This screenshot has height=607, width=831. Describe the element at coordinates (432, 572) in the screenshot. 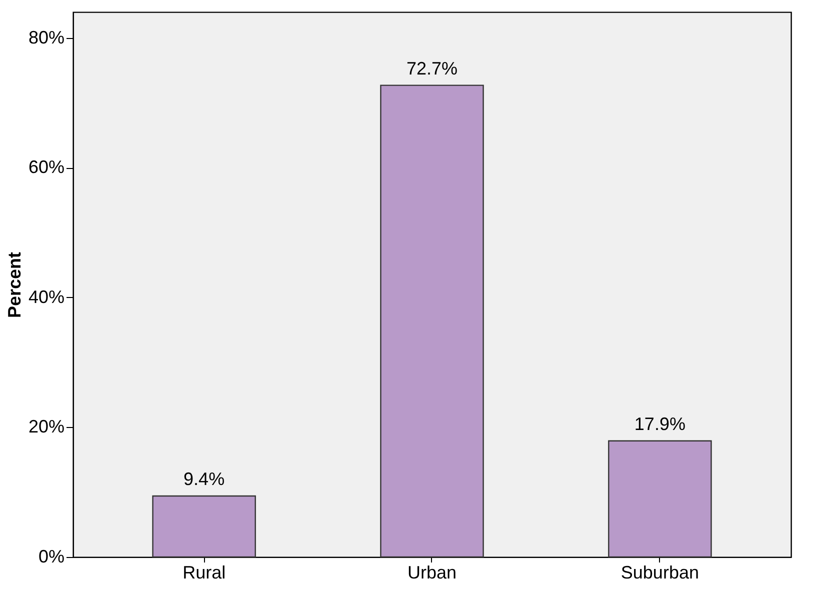

I see `x-tick-label: Urban` at that location.